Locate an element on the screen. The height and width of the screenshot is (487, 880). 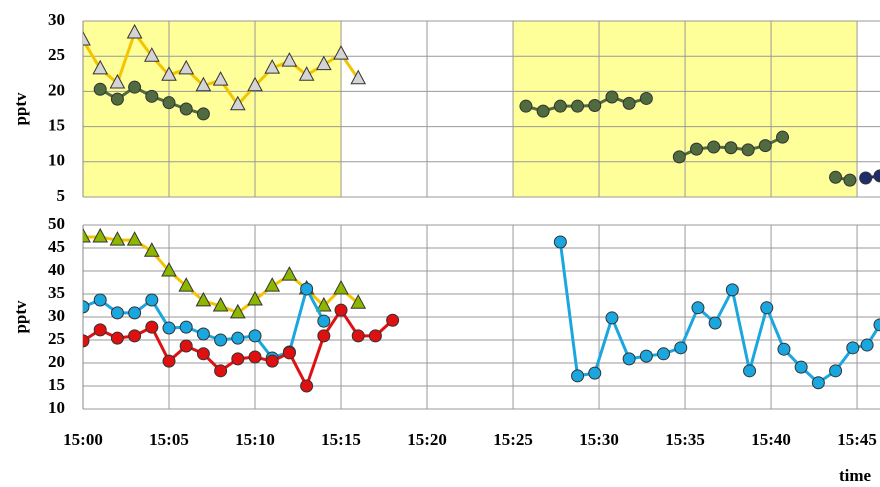
y-tick-label: 30 is located at coordinates (56, 315).